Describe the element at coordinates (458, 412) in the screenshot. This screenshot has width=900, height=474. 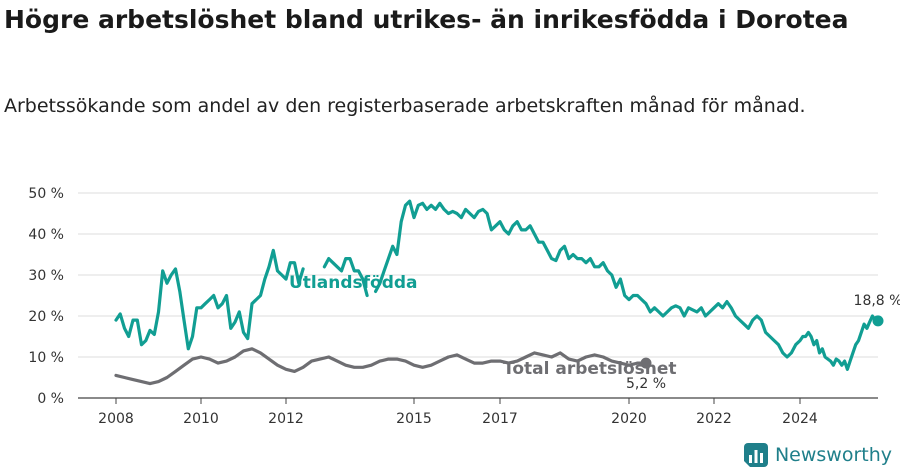
I see `x-axis-ticks: 2008 2010 2012 2015 2017 2020 2022 2024` at that location.